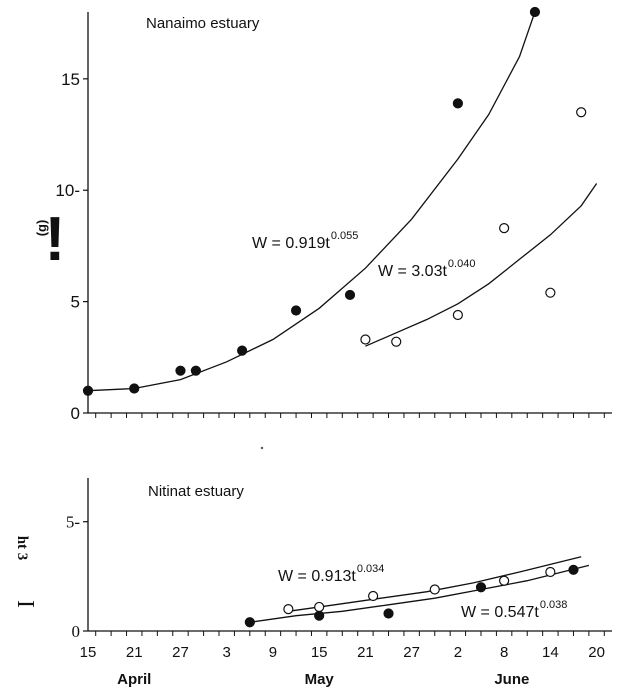 This screenshot has height=691, width=621. Describe the element at coordinates (504, 652) in the screenshot. I see `xtick-label: 8` at that location.